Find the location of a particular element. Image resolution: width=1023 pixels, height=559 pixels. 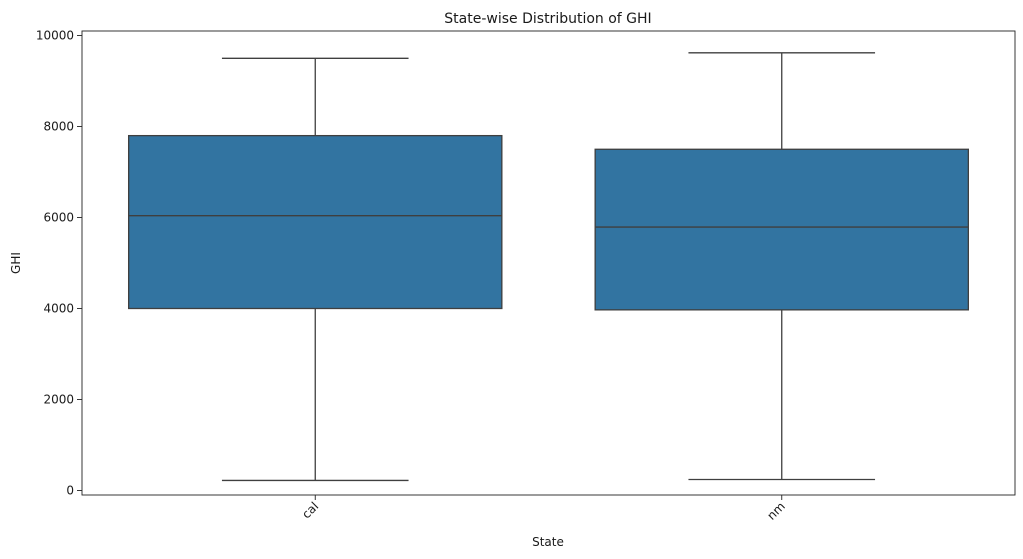

y-tick-label: 0 is located at coordinates (70, 490).